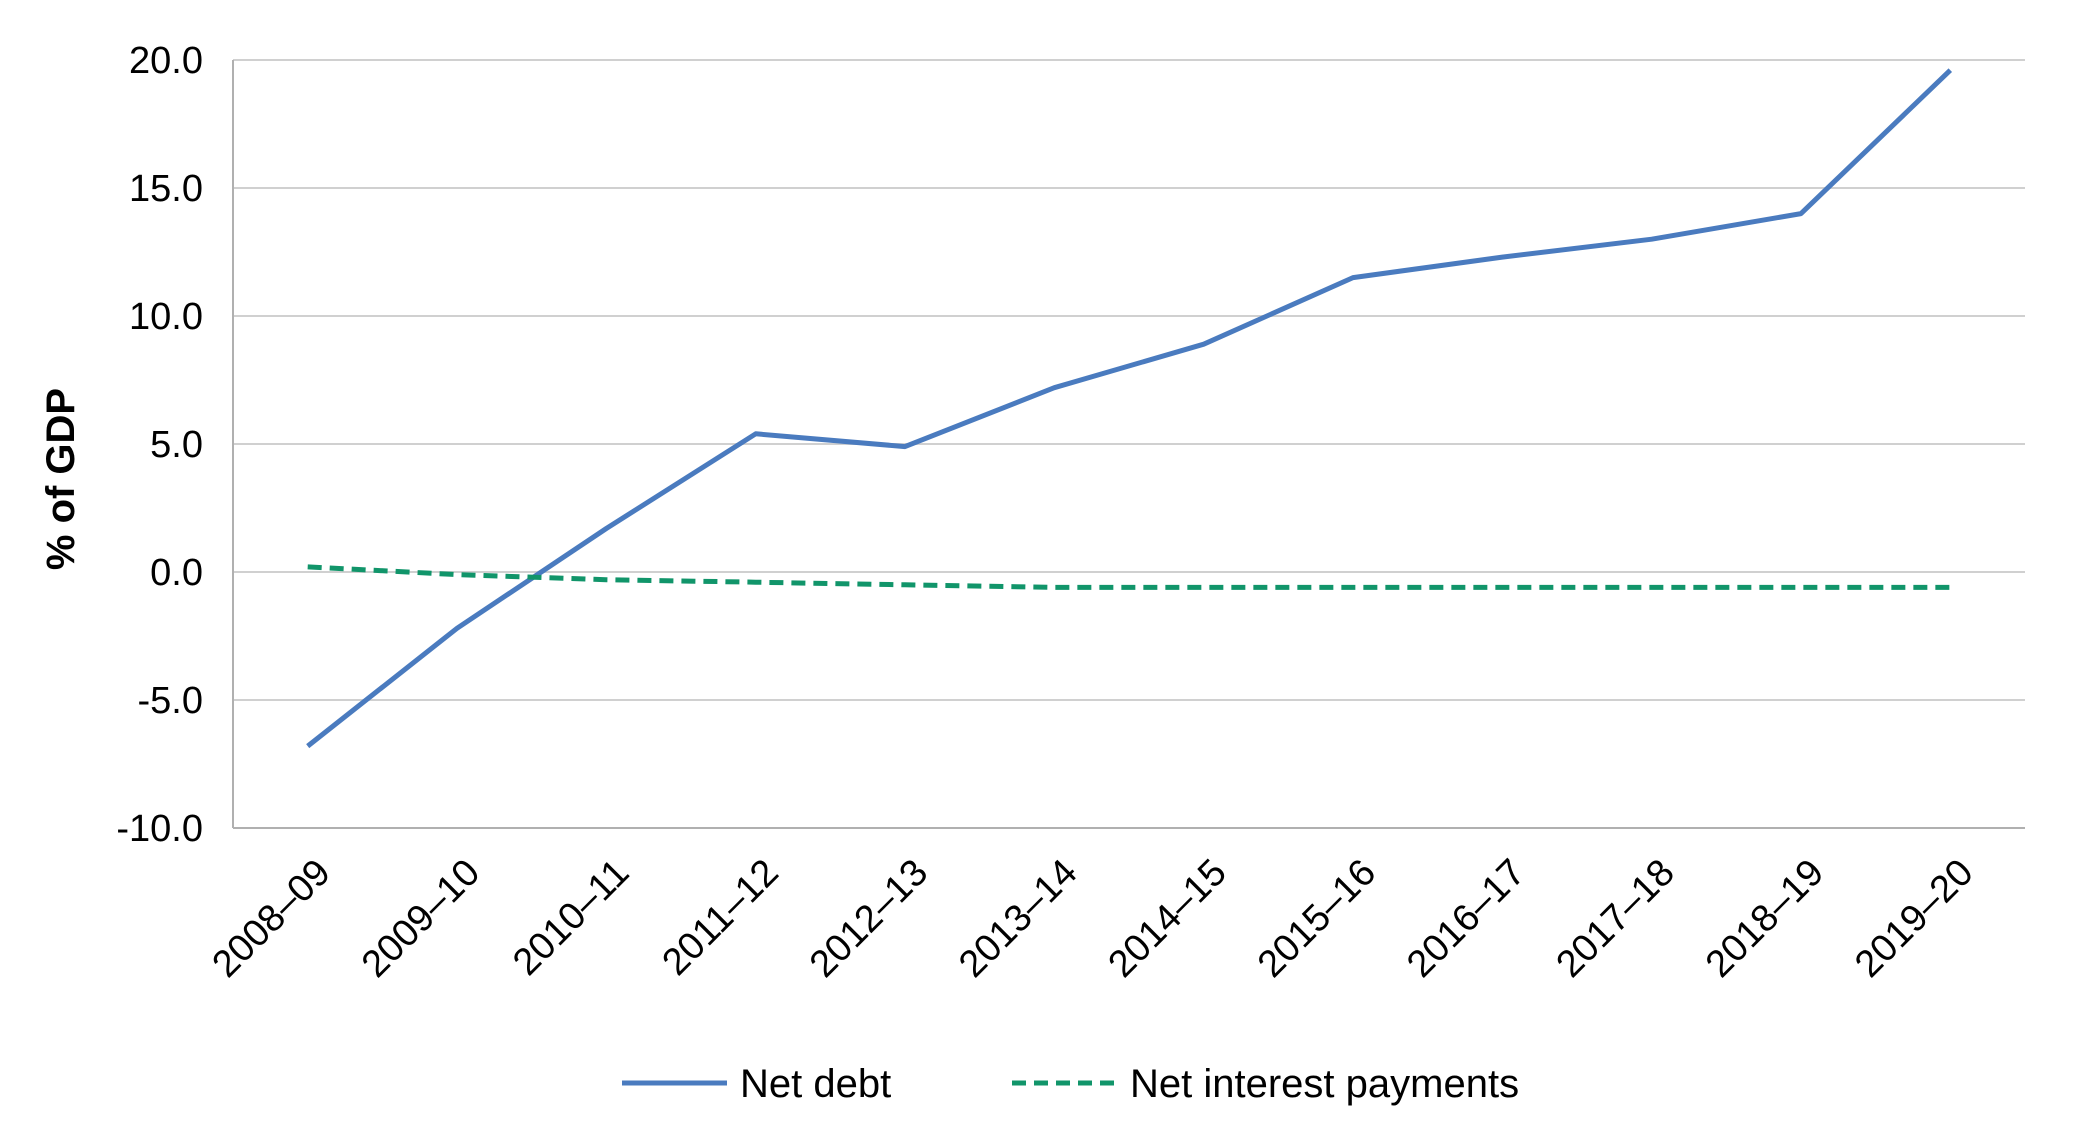 The width and height of the screenshot is (2076, 1143). I want to click on y-tick-label: -5.0, so click(170, 701).